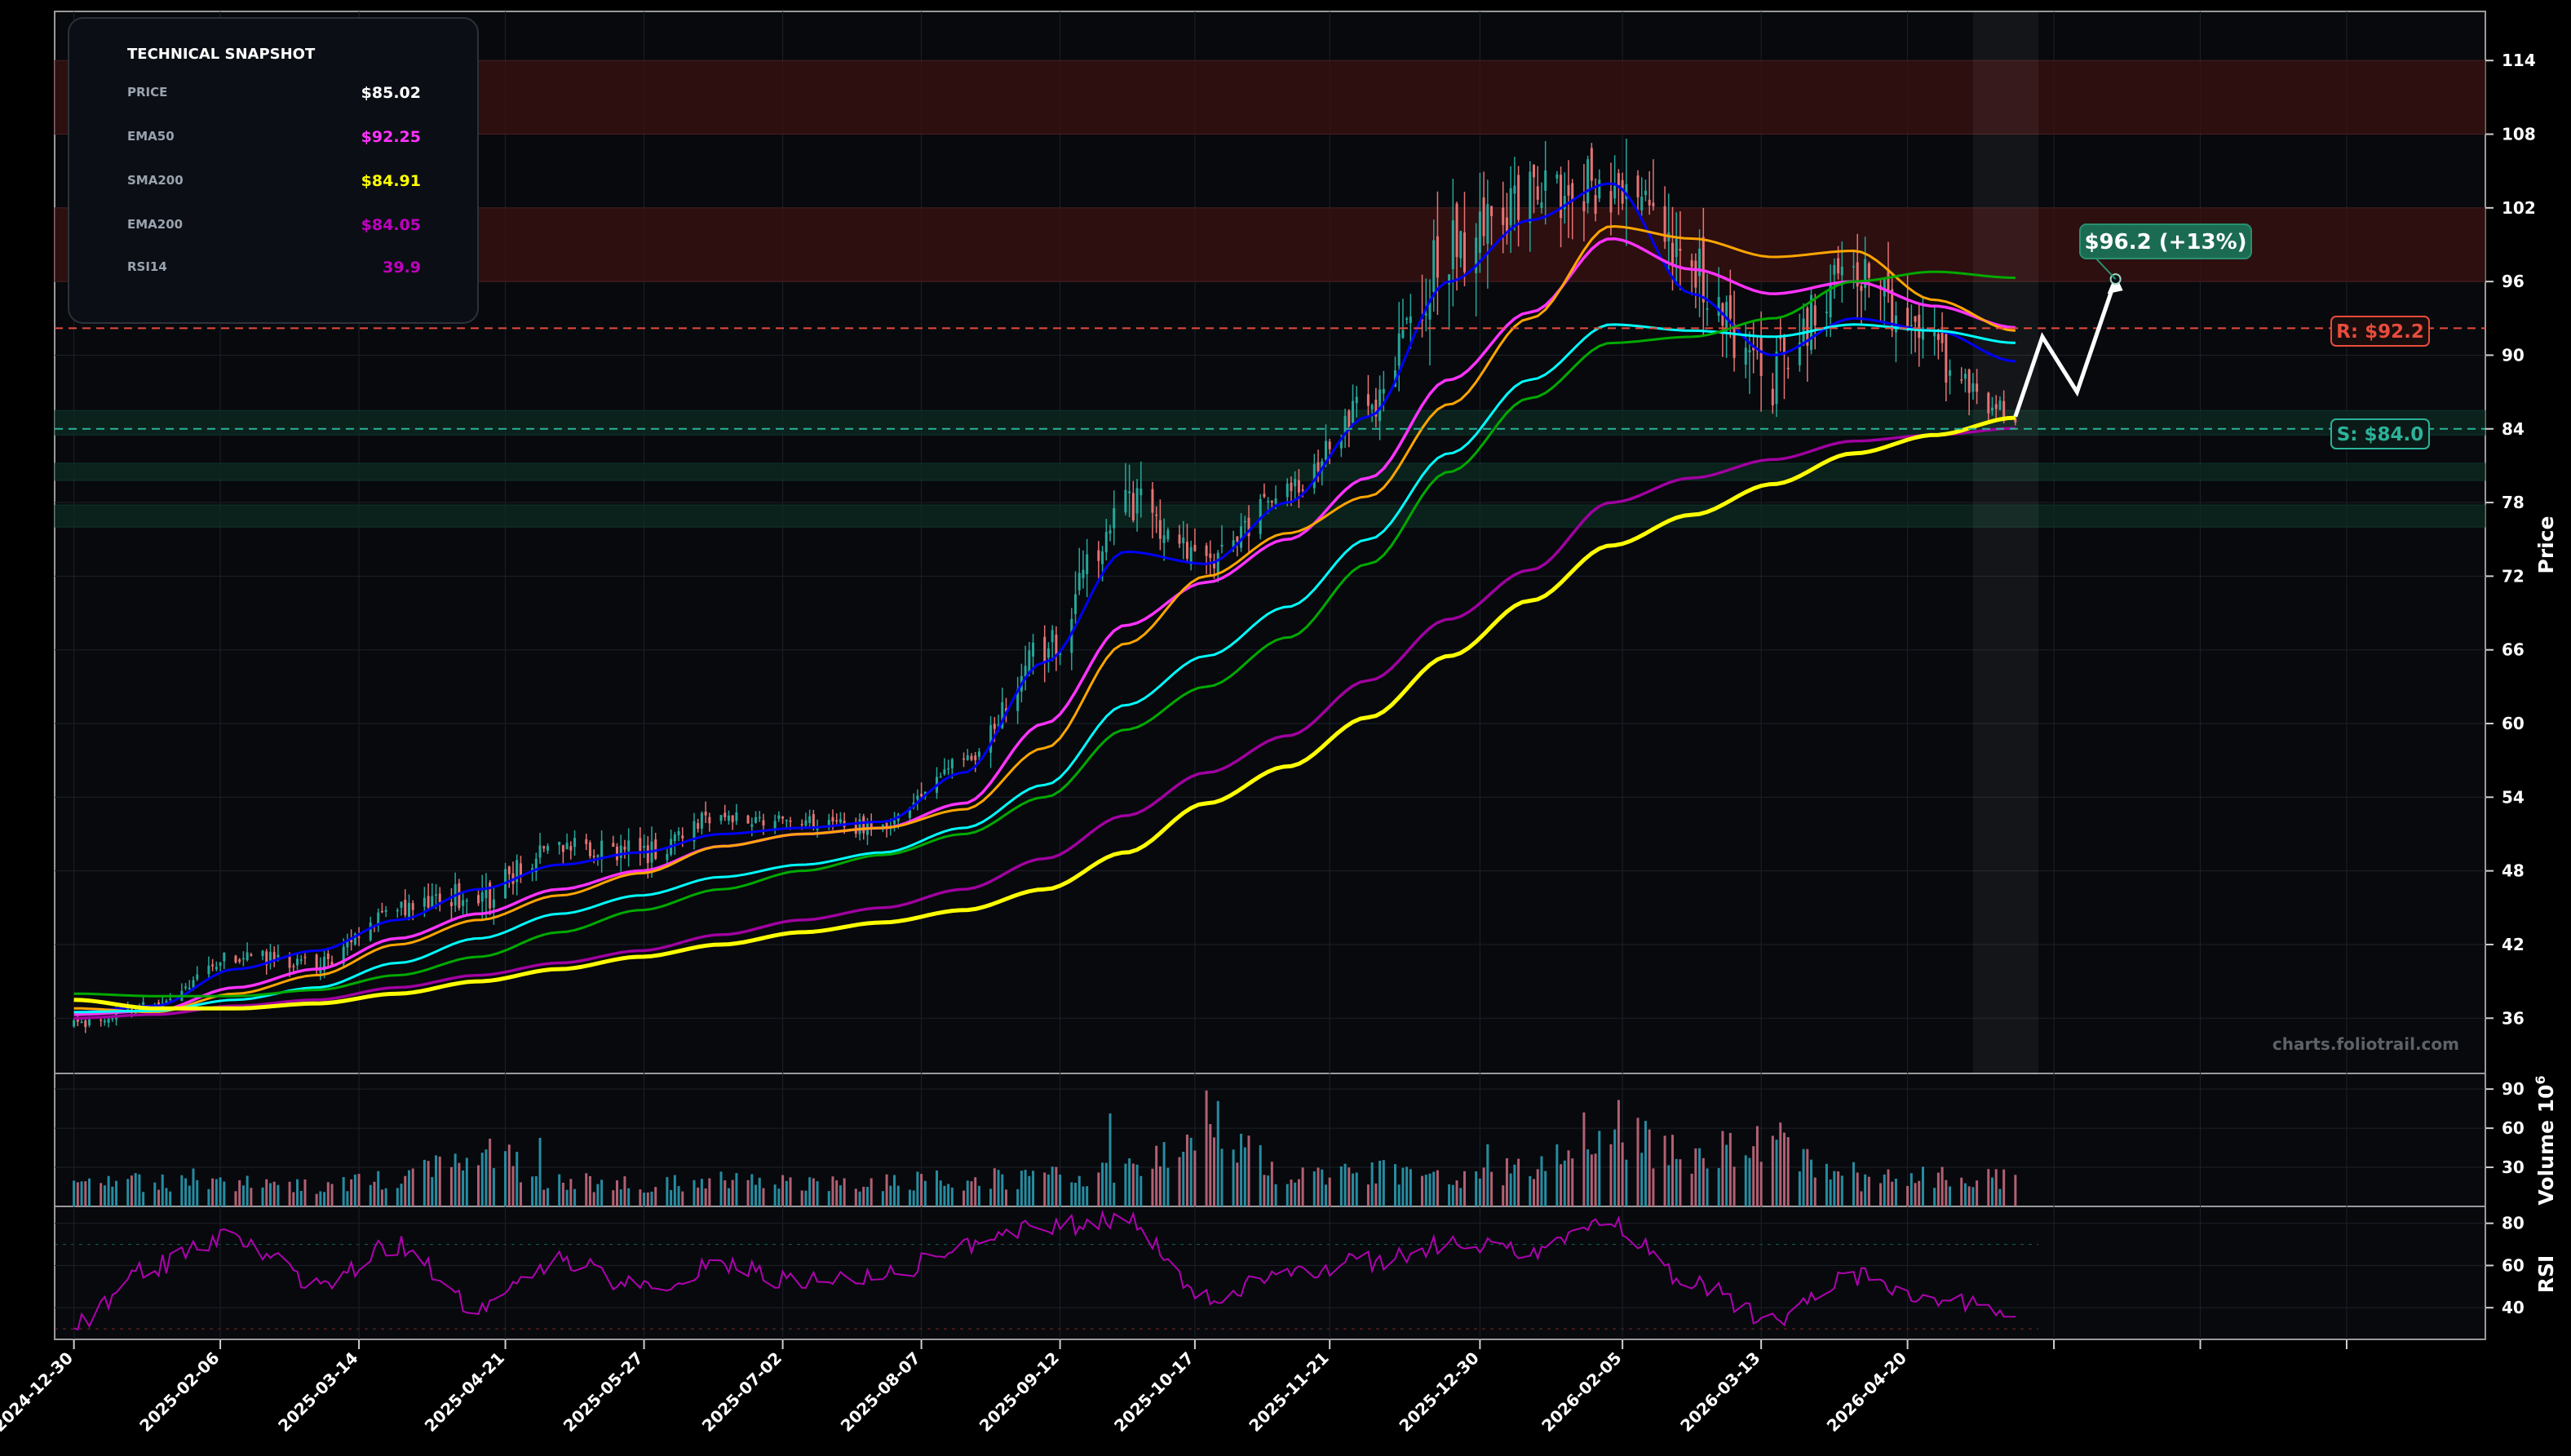 The image size is (2571, 1456). What do you see at coordinates (1270, 422) in the screenshot?
I see `support-zone` at bounding box center [1270, 422].